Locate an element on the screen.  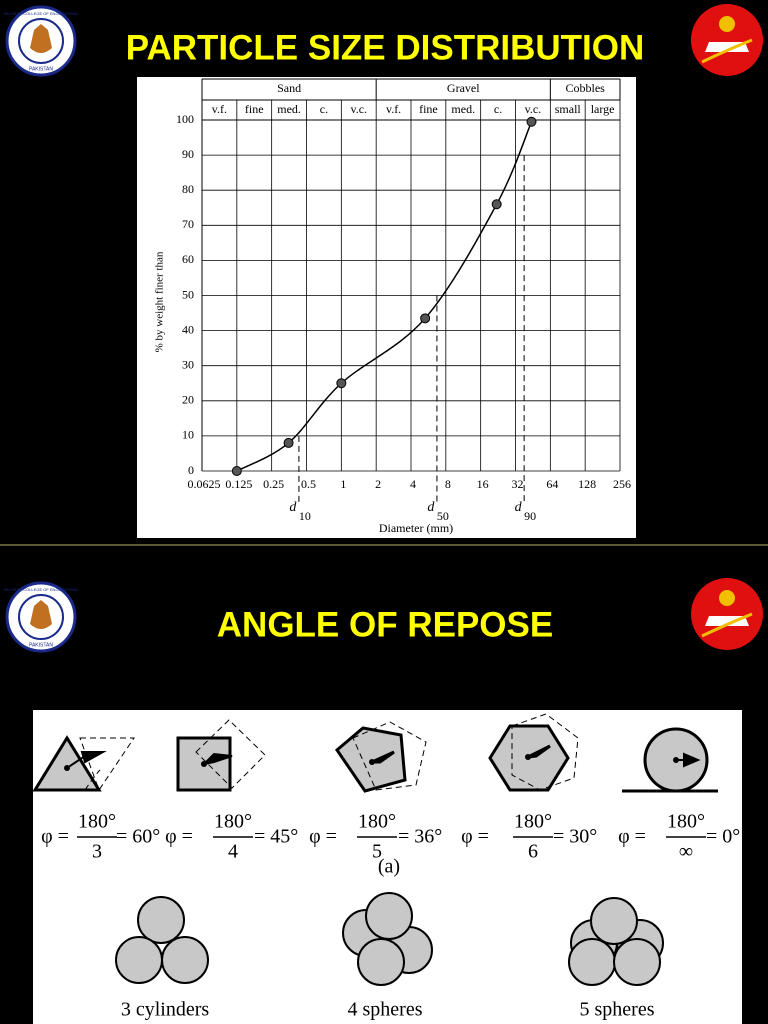
x-tick-label: 8 is located at coordinates (448, 484).